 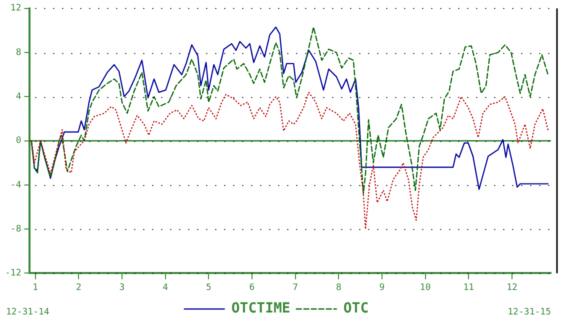 What do you see at coordinates (260, 308) in the screenshot?
I see `legend-label: OTCTIME` at bounding box center [260, 308].